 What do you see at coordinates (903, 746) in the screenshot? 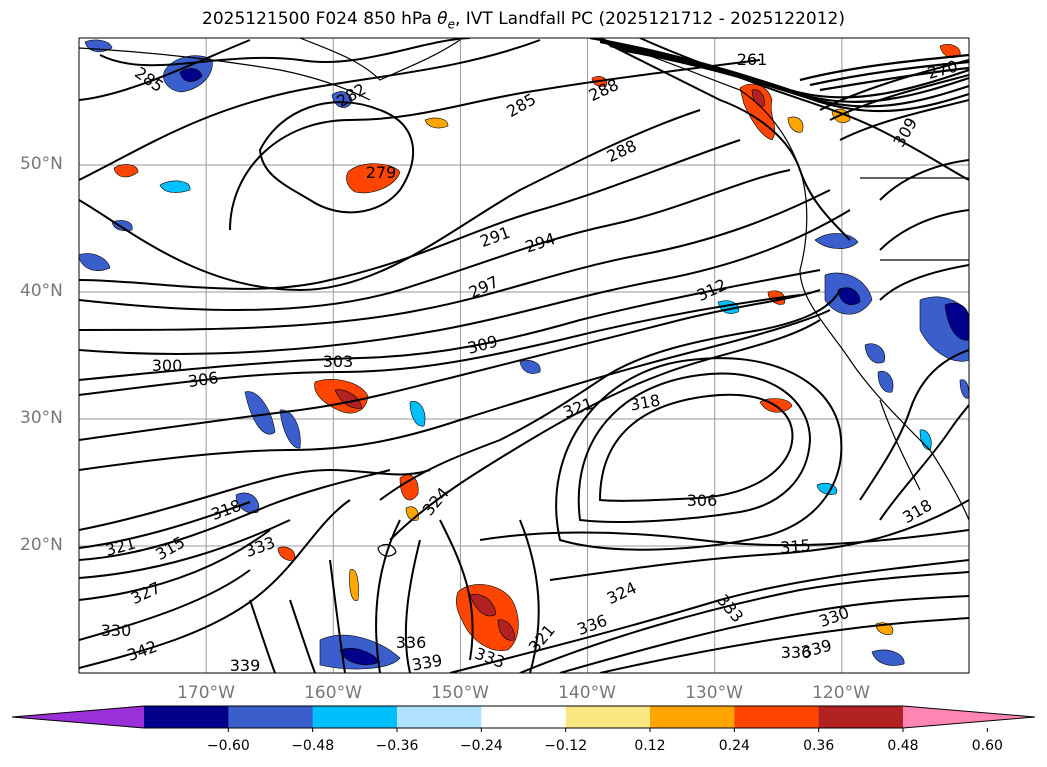
I see `colorbar-tick-label: 0.48` at bounding box center [903, 746].